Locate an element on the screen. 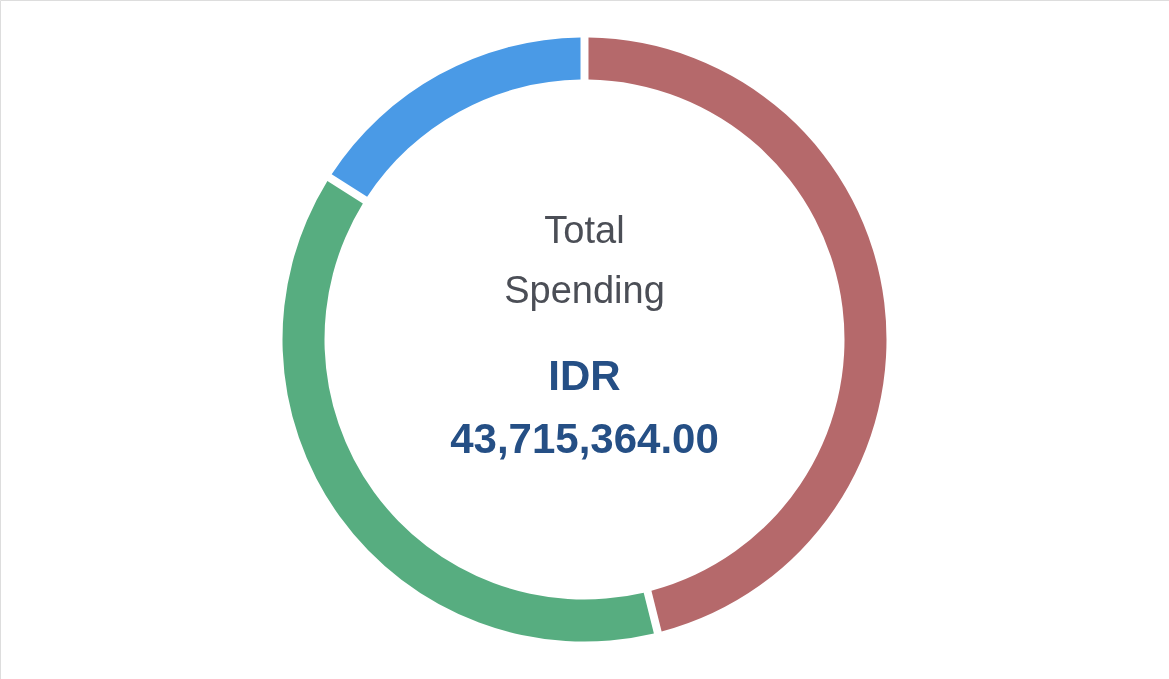 This screenshot has height=679, width=1169. text: Total Spending is located at coordinates (584, 260).